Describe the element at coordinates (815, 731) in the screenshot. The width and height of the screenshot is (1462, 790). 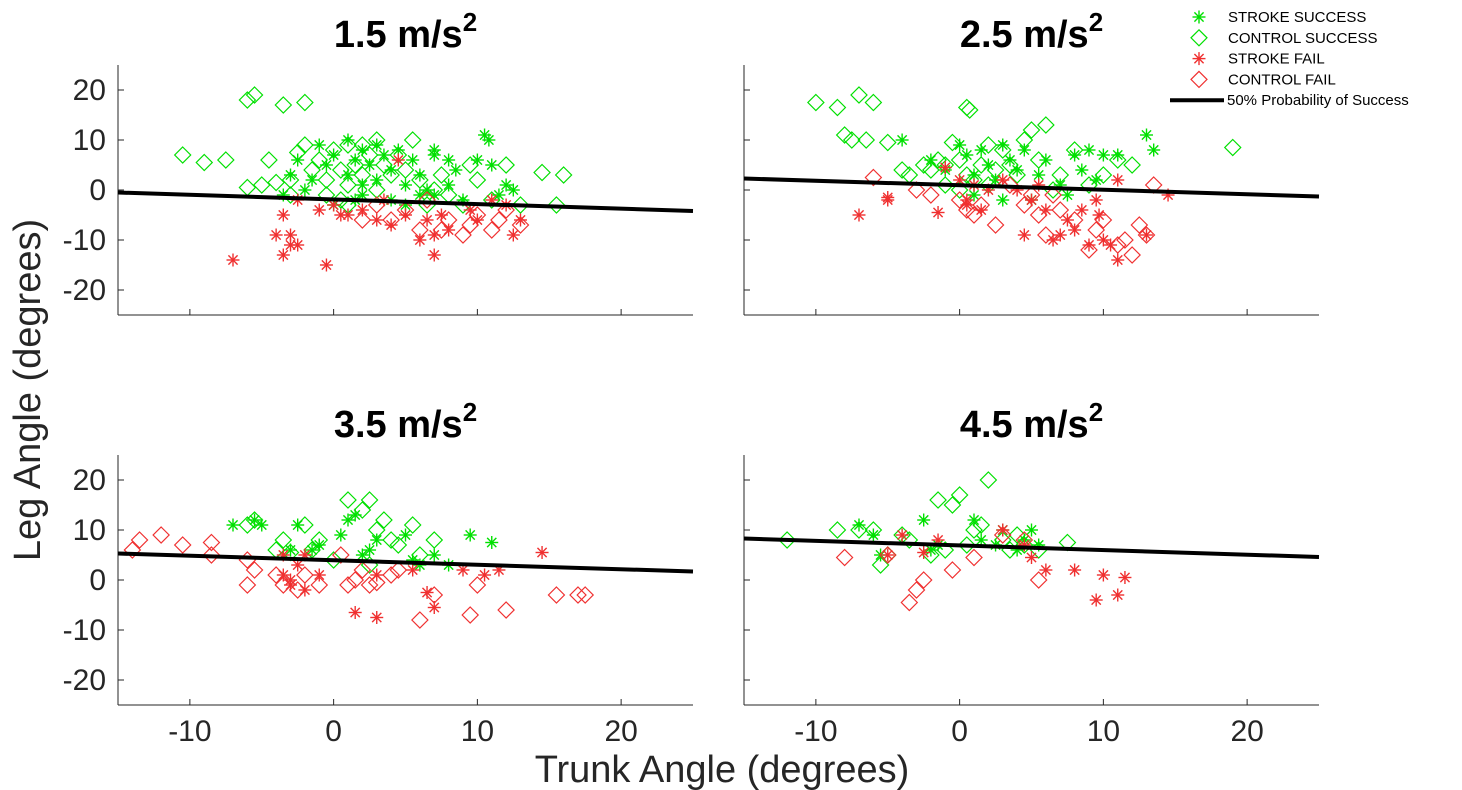
I see `x-tick-label: -10` at that location.